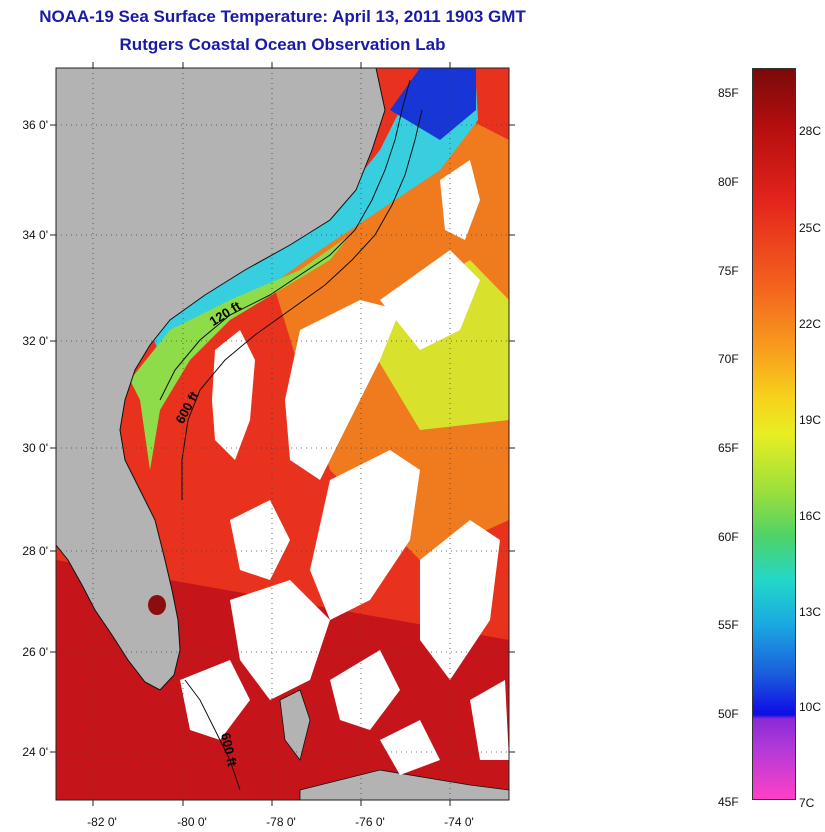 This screenshot has width=825, height=832. Describe the element at coordinates (774, 434) in the screenshot. I see `temperature-colorbar` at that location.